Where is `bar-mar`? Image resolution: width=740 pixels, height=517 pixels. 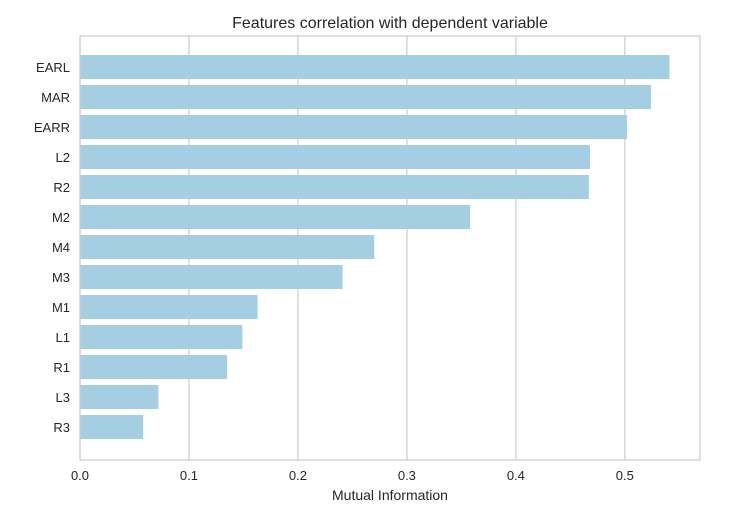 bar-mar is located at coordinates (365, 97).